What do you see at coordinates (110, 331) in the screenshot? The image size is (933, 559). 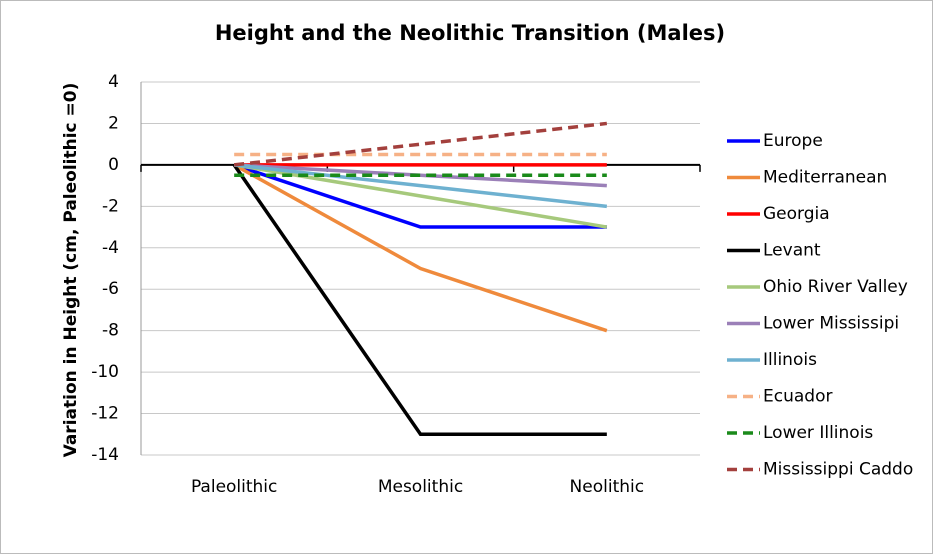 I see `y-tick-label: -8` at bounding box center [110, 331].